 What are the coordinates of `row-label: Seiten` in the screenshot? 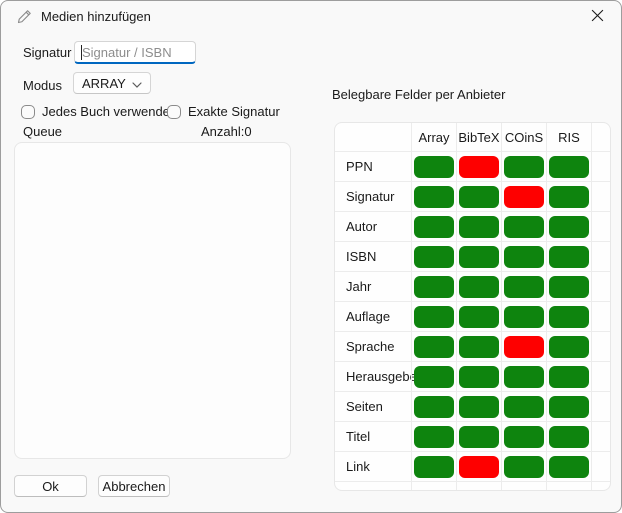 It's located at (373, 406).